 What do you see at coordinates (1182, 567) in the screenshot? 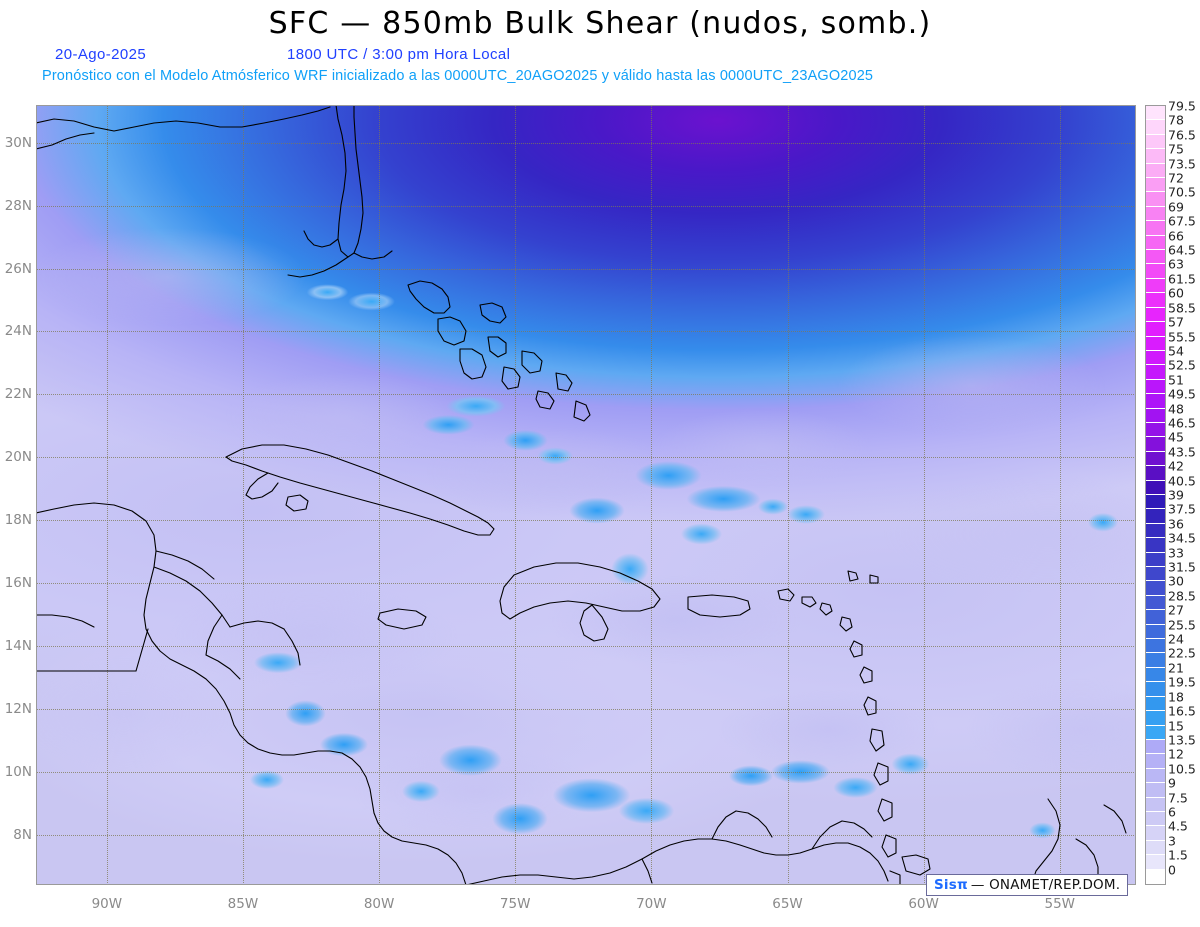
I see `colorbar-tick-label: 31.5` at bounding box center [1182, 567].